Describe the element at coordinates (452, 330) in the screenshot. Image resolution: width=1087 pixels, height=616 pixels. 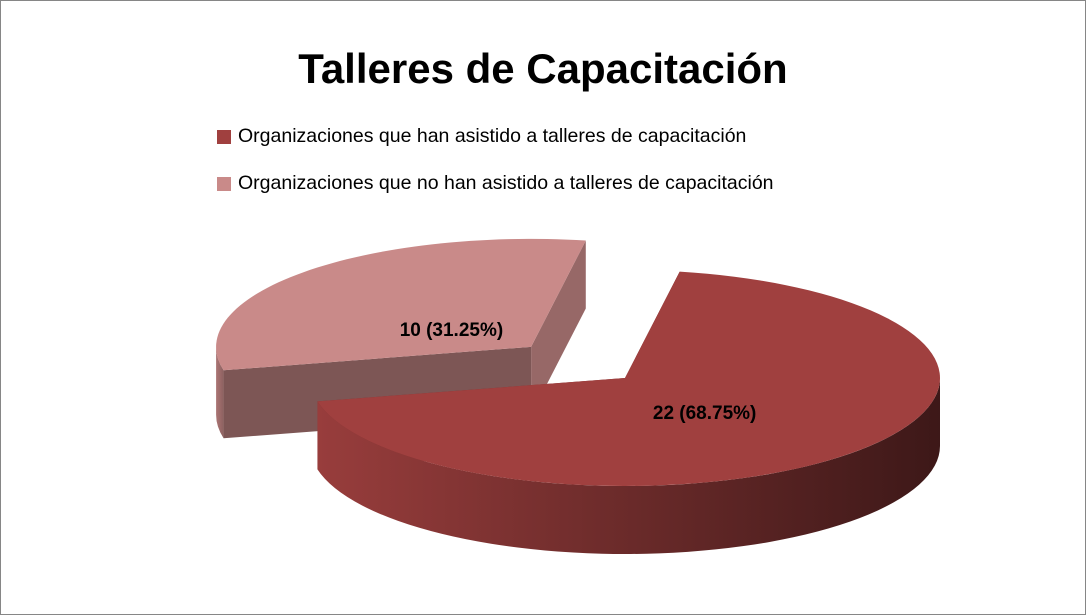
I see `data-label: 10 (31.25%)` at that location.